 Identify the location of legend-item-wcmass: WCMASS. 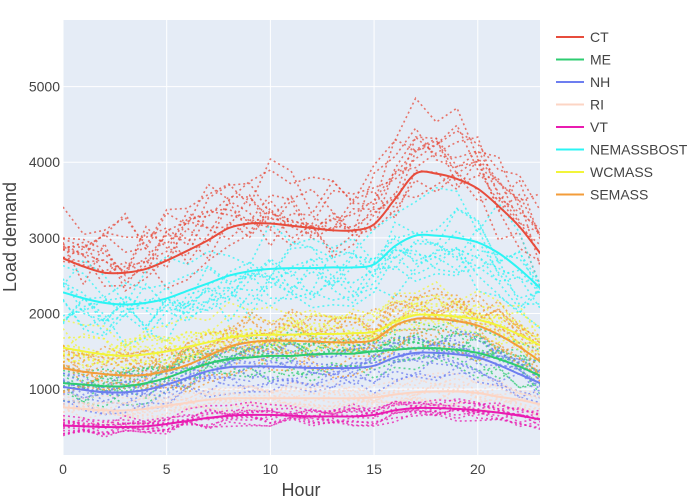
(604, 172).